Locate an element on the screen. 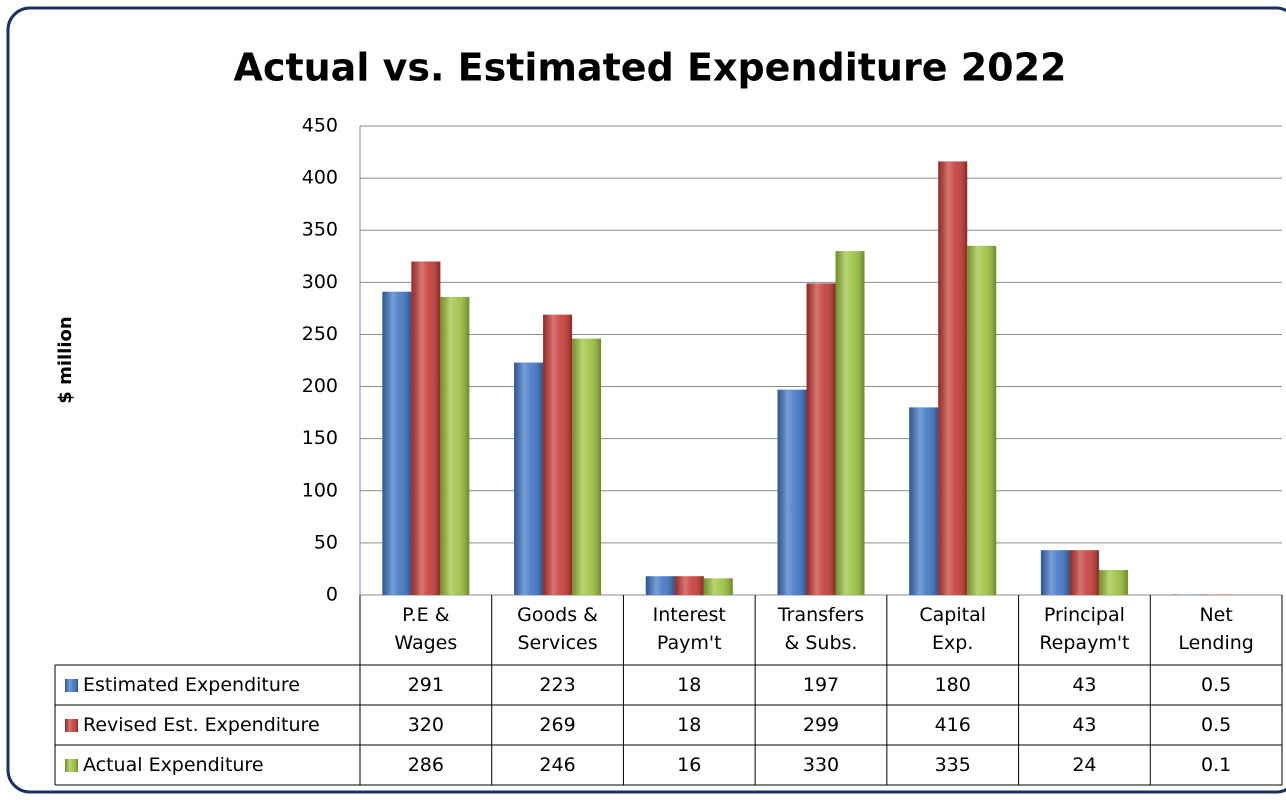 The width and height of the screenshot is (1286, 800). table-value: 330 is located at coordinates (821, 765).